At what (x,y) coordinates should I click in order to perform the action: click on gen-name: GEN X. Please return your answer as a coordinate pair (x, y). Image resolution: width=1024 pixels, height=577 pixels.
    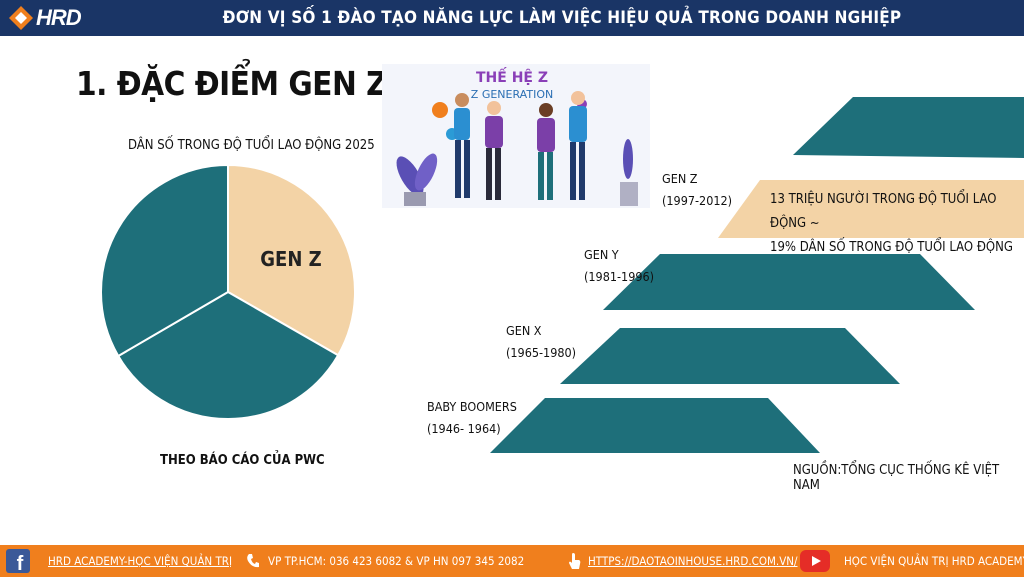
    Looking at the image, I should click on (524, 330).